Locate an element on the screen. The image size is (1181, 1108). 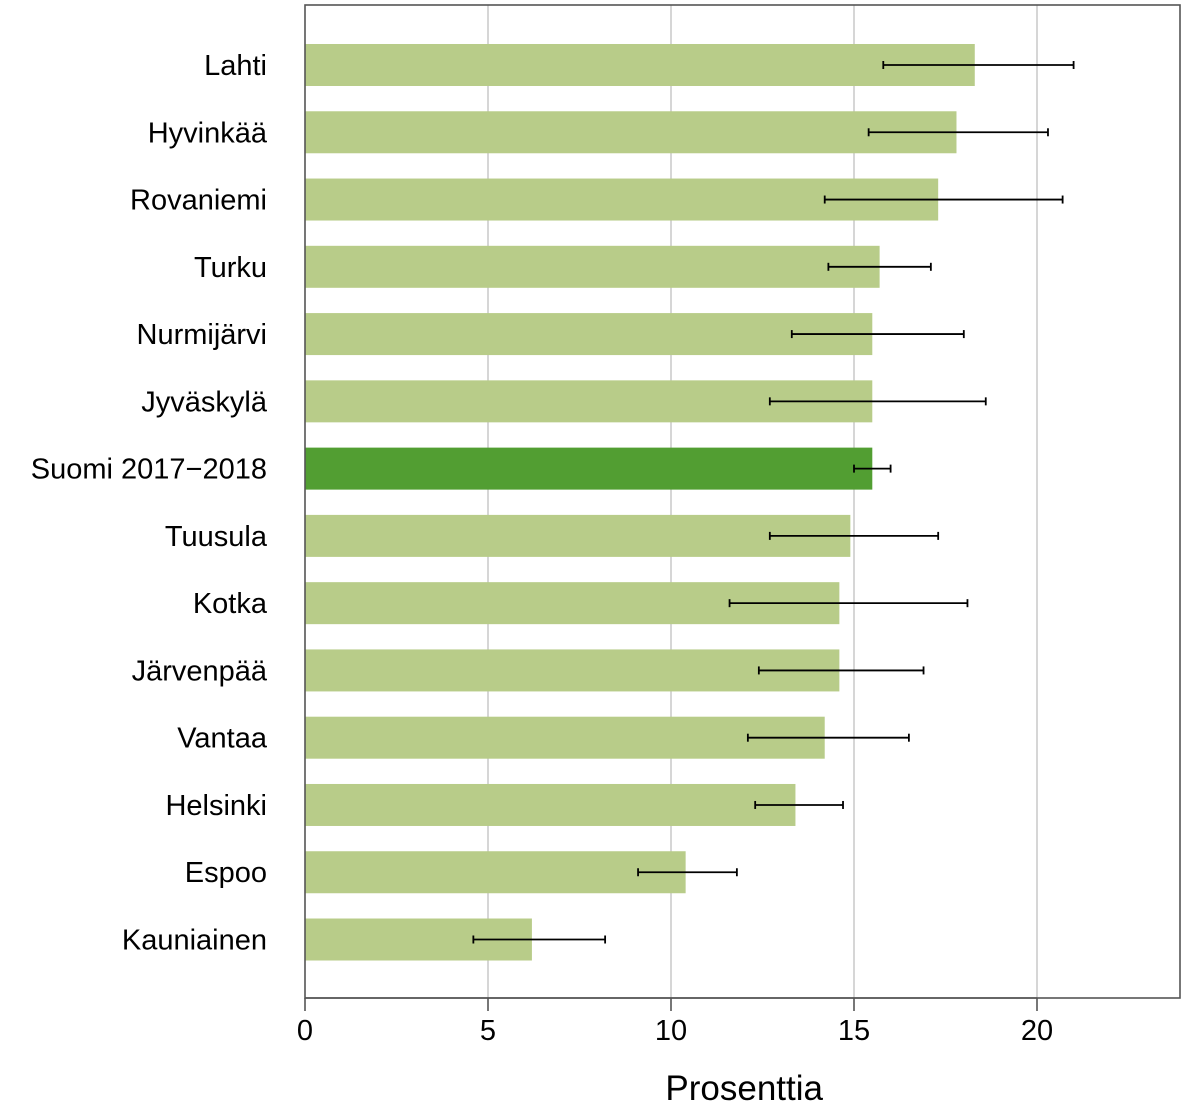
category-label: Kotka is located at coordinates (230, 604).